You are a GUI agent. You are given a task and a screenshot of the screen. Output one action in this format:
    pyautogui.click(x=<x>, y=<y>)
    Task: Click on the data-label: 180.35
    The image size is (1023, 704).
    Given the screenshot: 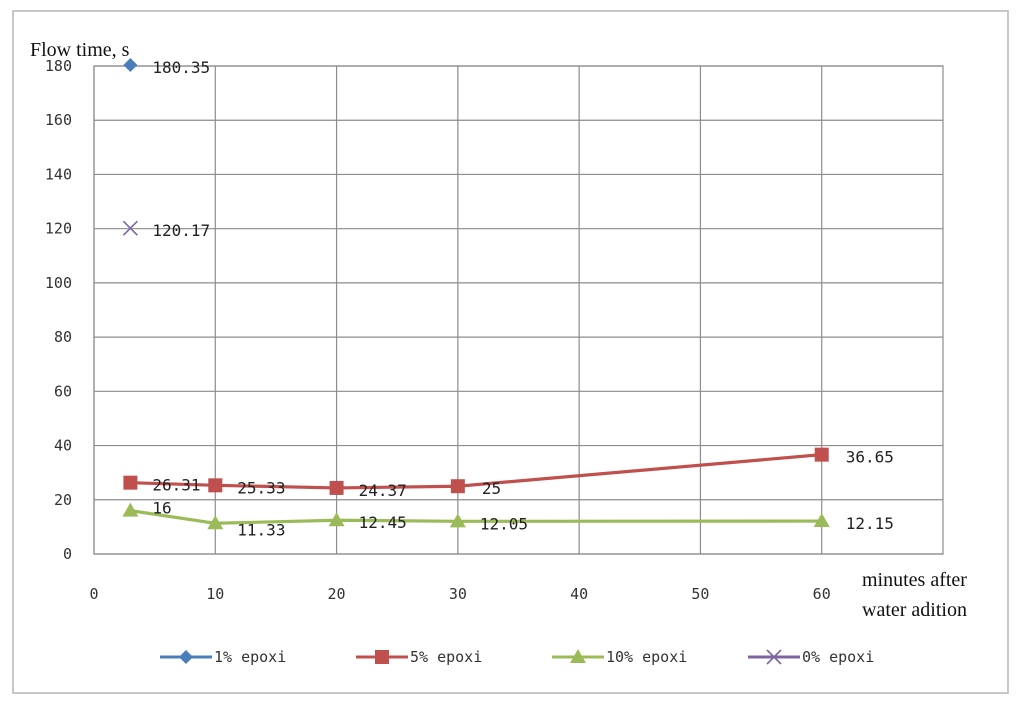 What is the action you would take?
    pyautogui.click(x=181, y=67)
    